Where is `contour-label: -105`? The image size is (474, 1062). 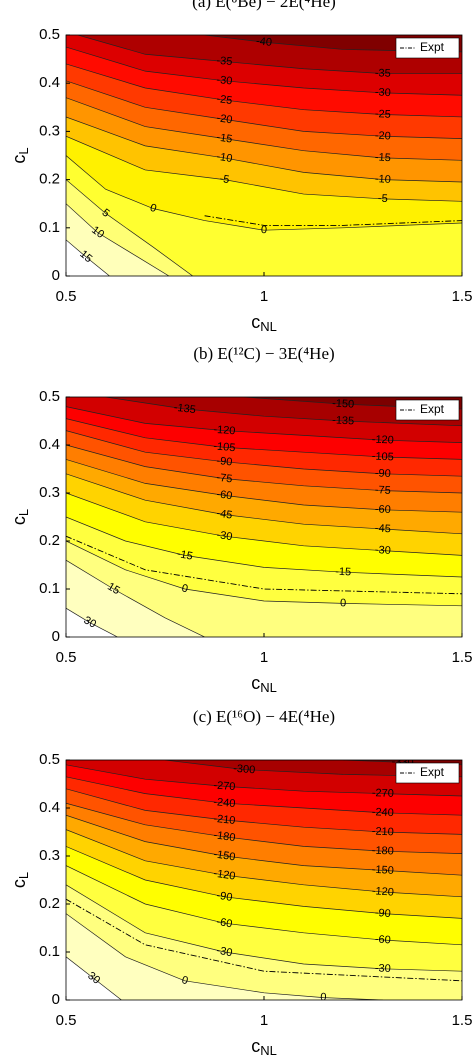
contour-label: -105 is located at coordinates (224, 447).